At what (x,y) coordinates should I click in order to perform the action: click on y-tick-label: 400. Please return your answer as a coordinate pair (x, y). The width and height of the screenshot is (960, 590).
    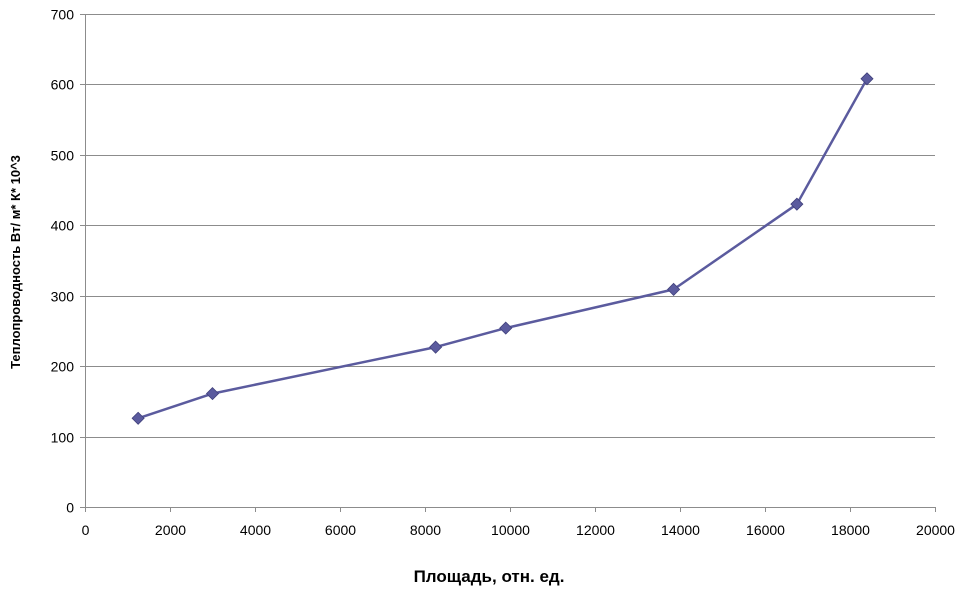
    Looking at the image, I should click on (63, 226).